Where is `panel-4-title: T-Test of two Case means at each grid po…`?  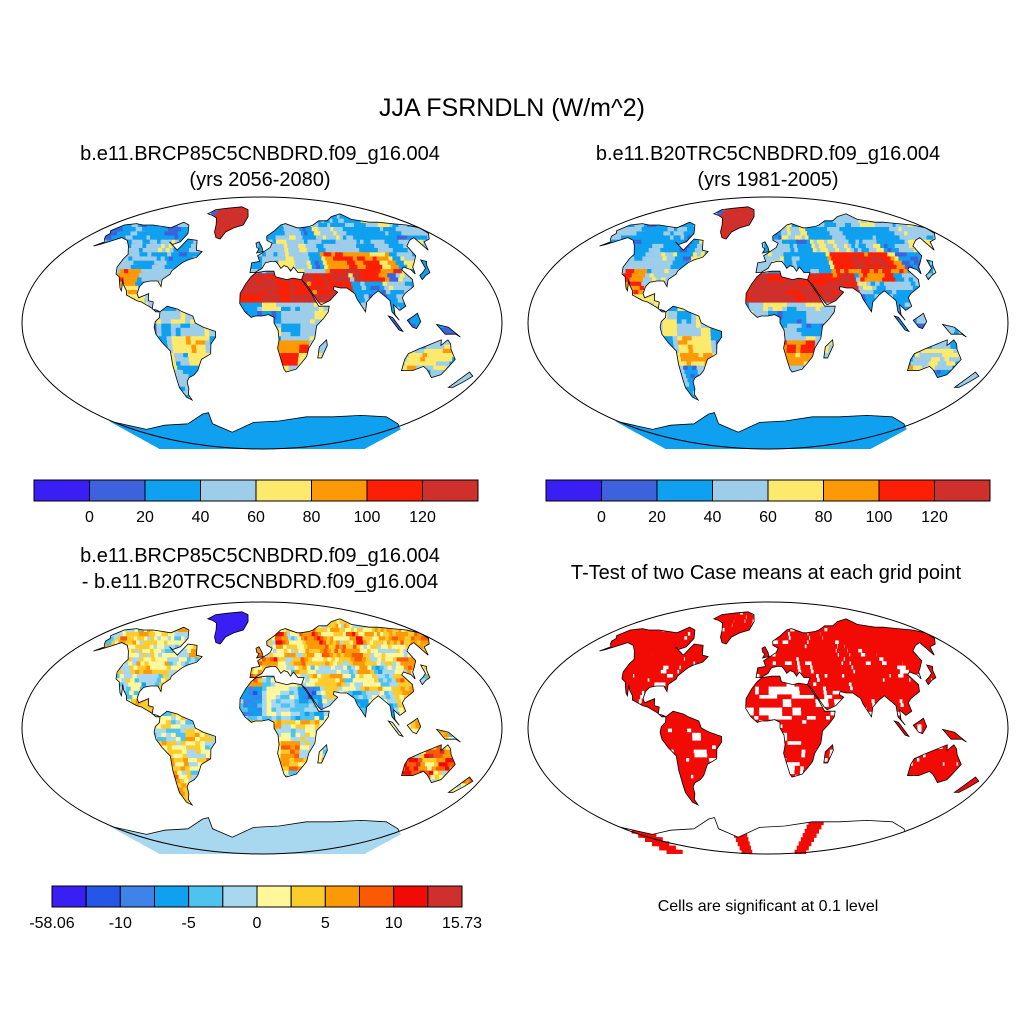 panel-4-title: T-Test of two Case means at each grid po… is located at coordinates (766, 573).